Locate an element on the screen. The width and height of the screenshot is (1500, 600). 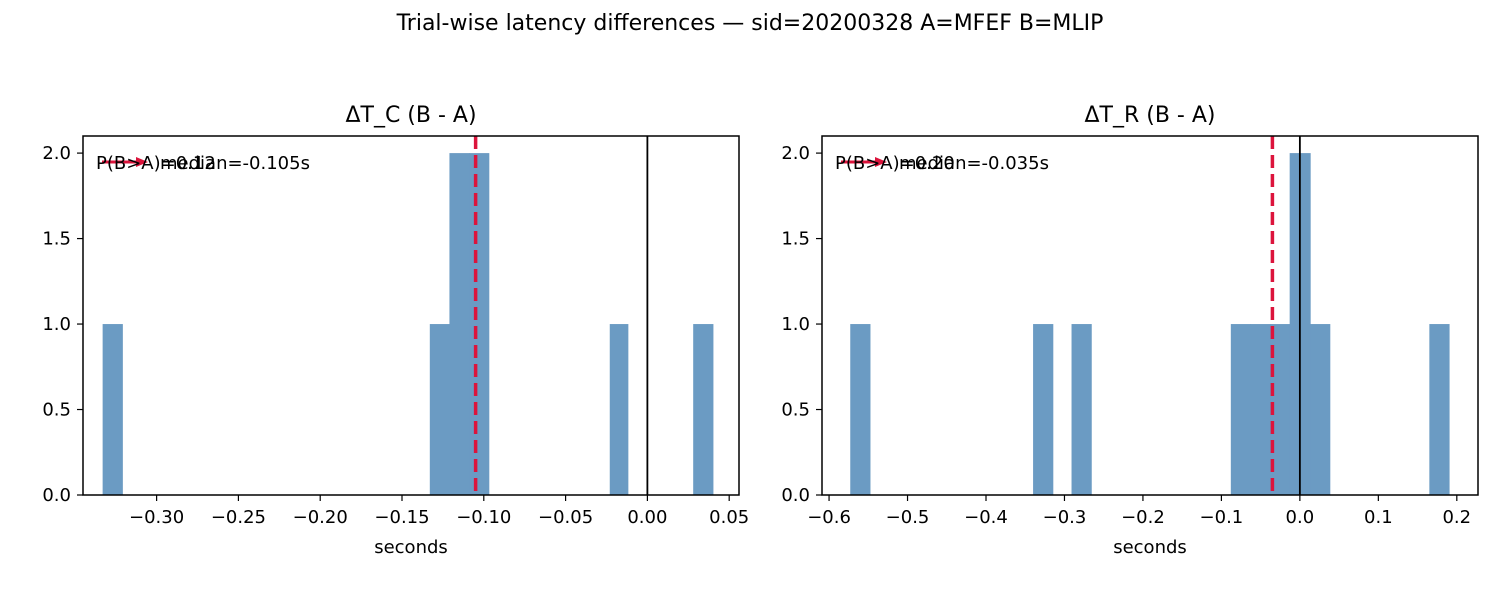
x-tick-label: −0.3 is located at coordinates (1065, 517).